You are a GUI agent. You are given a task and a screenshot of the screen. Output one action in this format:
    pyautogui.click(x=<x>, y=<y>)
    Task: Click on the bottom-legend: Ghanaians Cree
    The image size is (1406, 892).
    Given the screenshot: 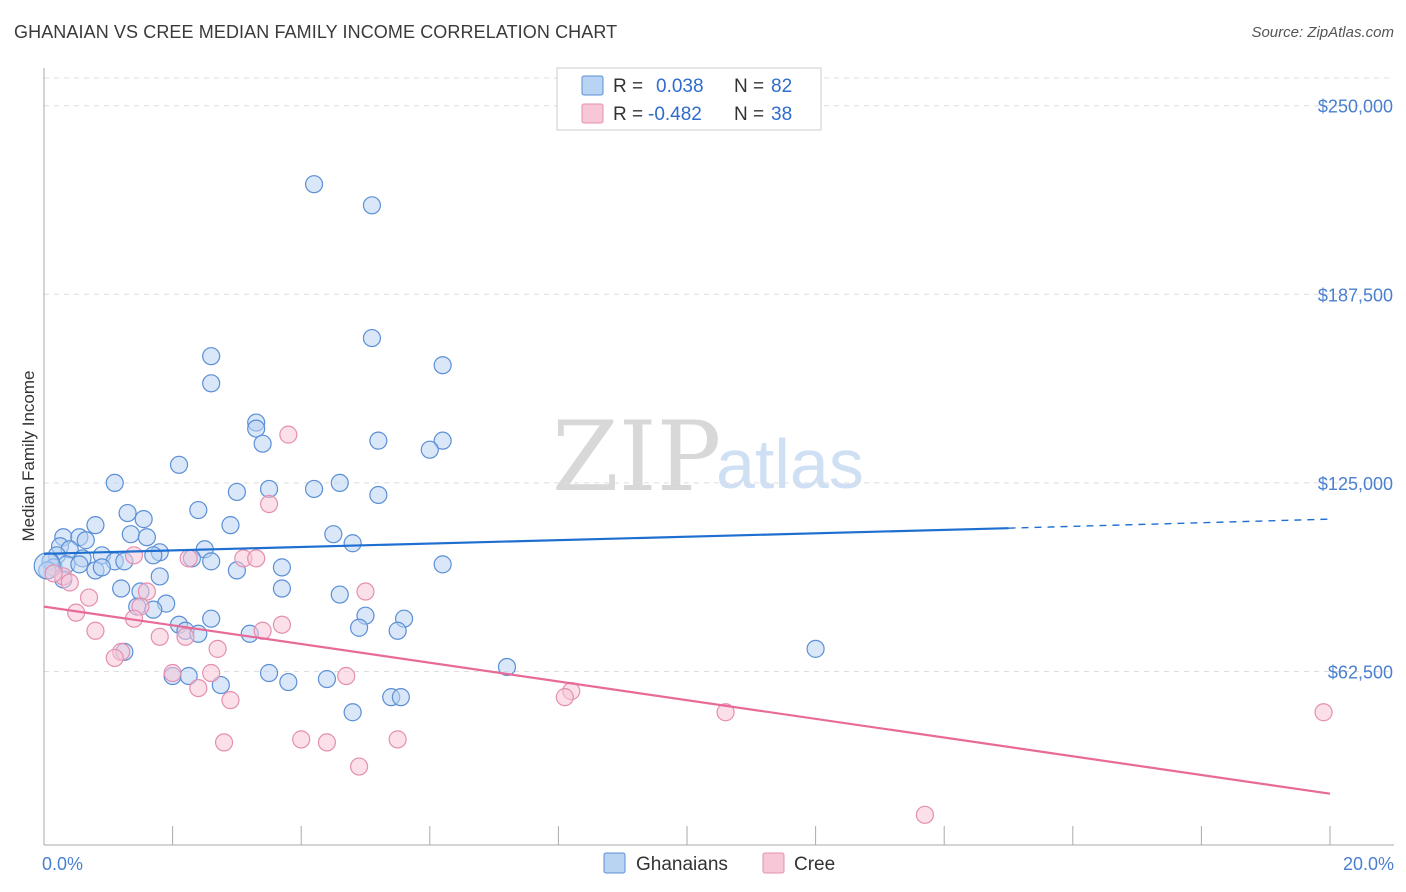 What is the action you would take?
    pyautogui.click(x=719, y=863)
    